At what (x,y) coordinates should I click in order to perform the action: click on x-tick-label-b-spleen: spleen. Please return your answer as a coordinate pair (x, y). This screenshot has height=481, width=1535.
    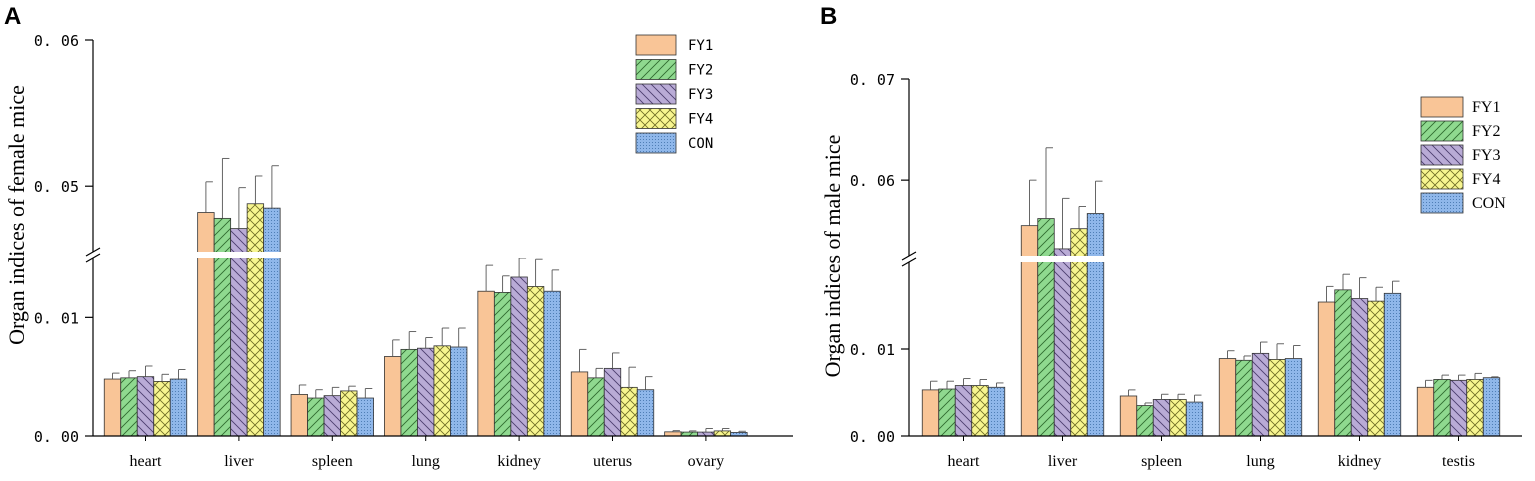
    Looking at the image, I should click on (1161, 461).